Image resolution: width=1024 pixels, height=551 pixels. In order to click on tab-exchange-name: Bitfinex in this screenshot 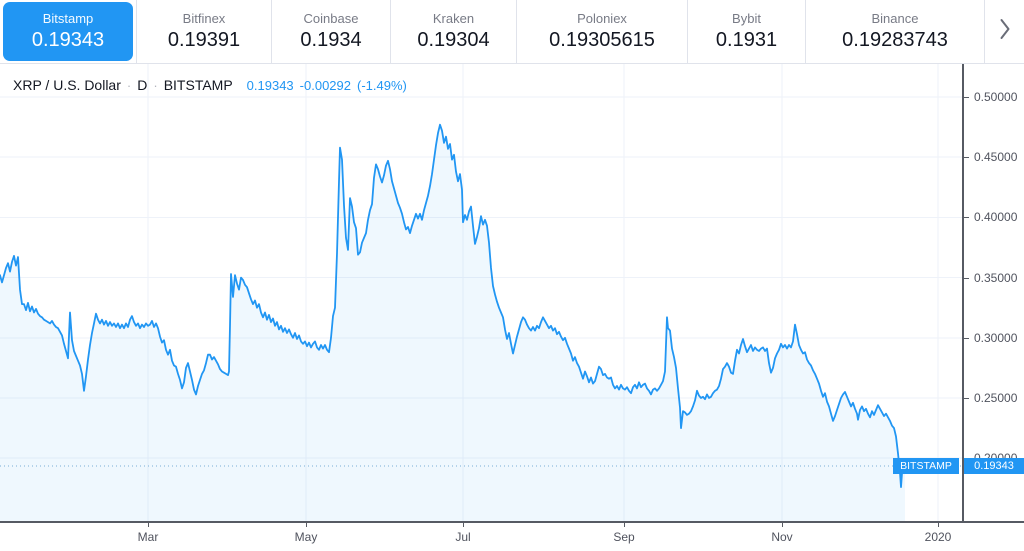, I will do `click(204, 18)`.